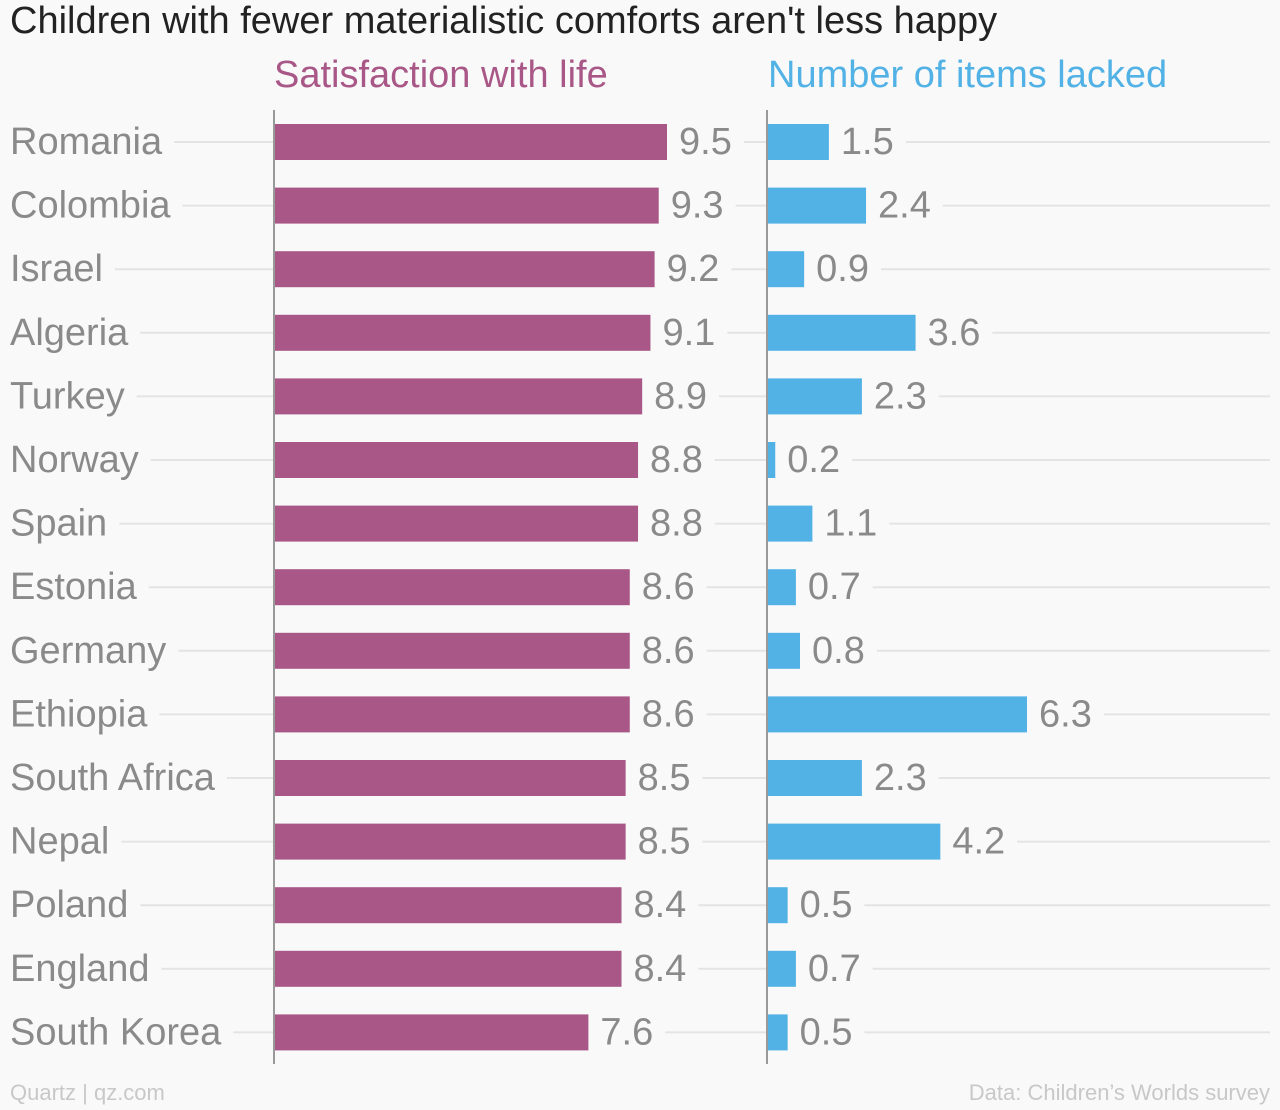 This screenshot has width=1280, height=1110. What do you see at coordinates (116, 1032) in the screenshot?
I see `category-label: South Korea` at bounding box center [116, 1032].